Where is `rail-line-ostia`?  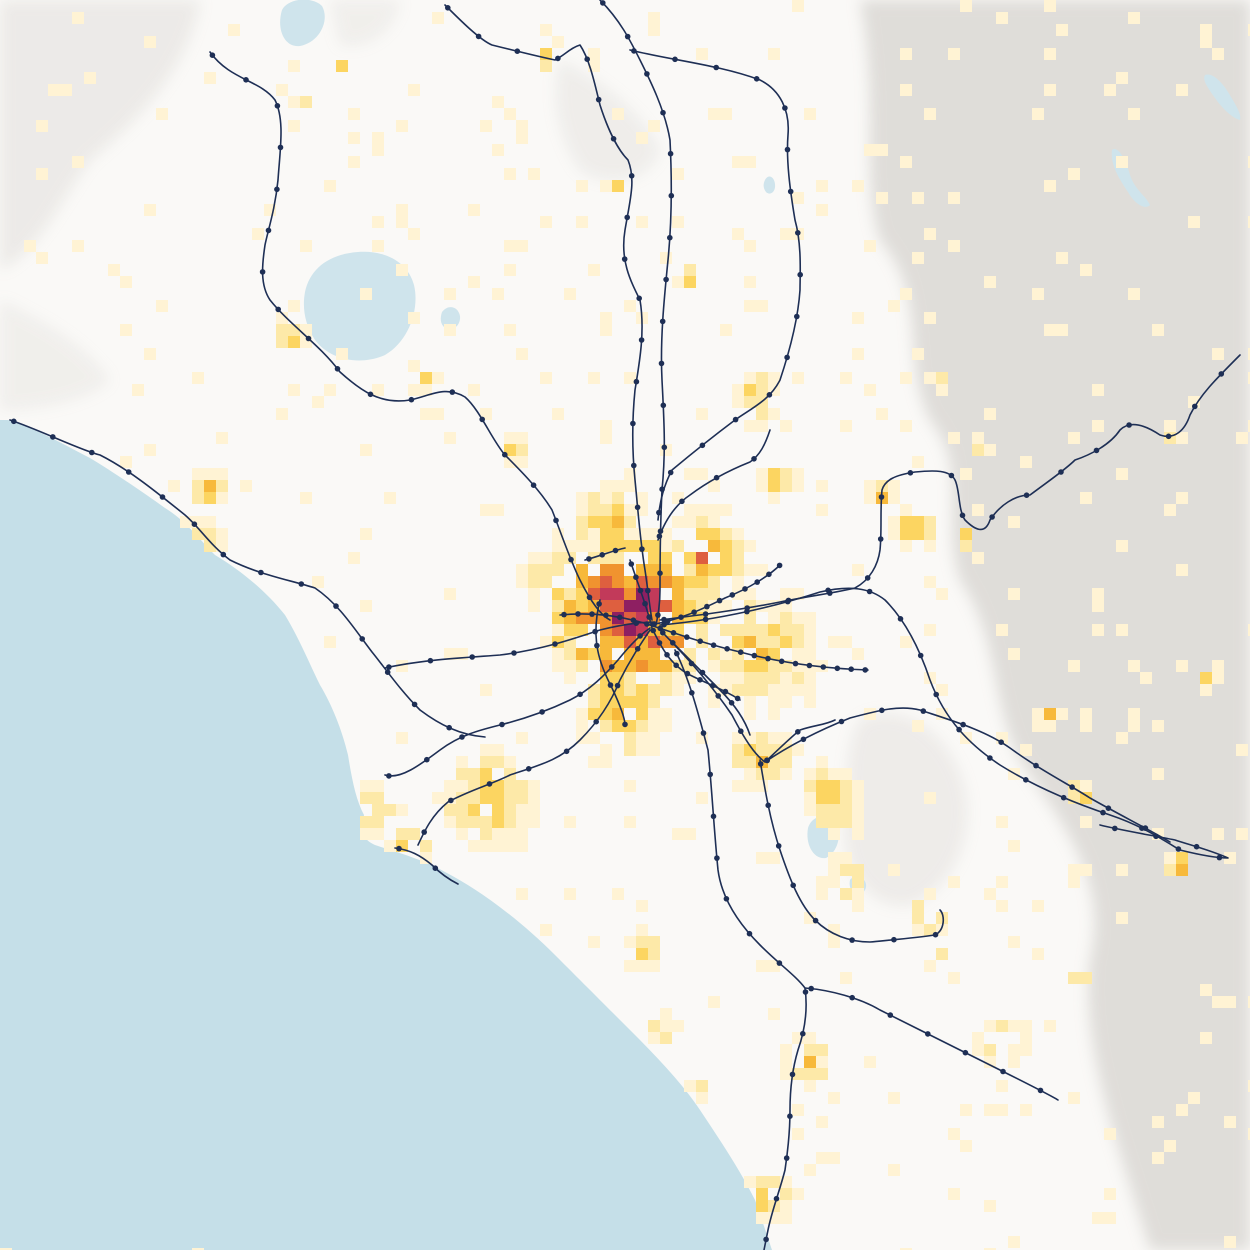 rail-line-ostia is located at coordinates (522, 757).